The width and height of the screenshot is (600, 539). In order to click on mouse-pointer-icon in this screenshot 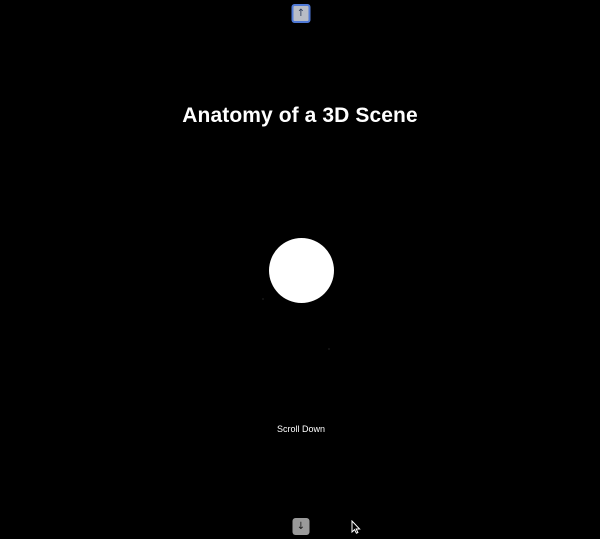, I will do `click(356, 527)`.